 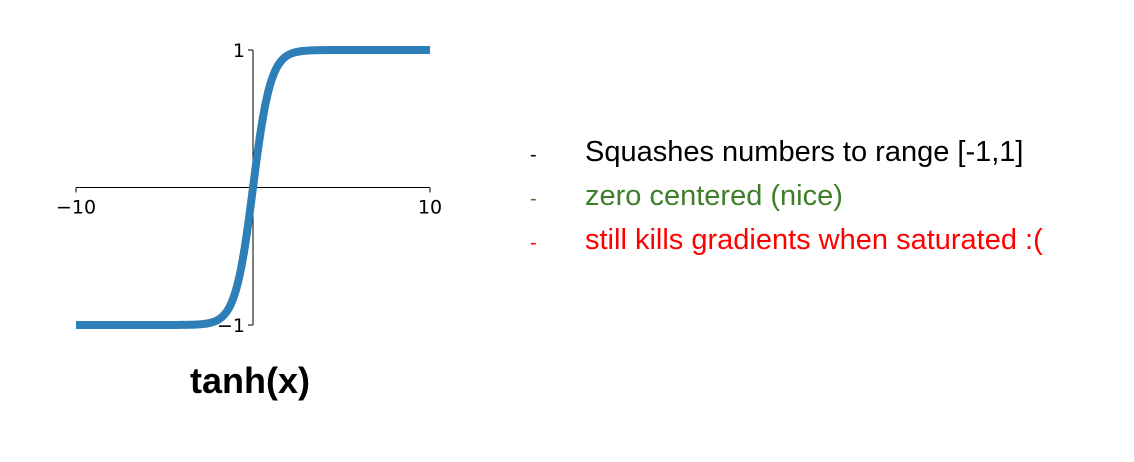 I want to click on x-tick-label: 10, so click(x=430, y=208).